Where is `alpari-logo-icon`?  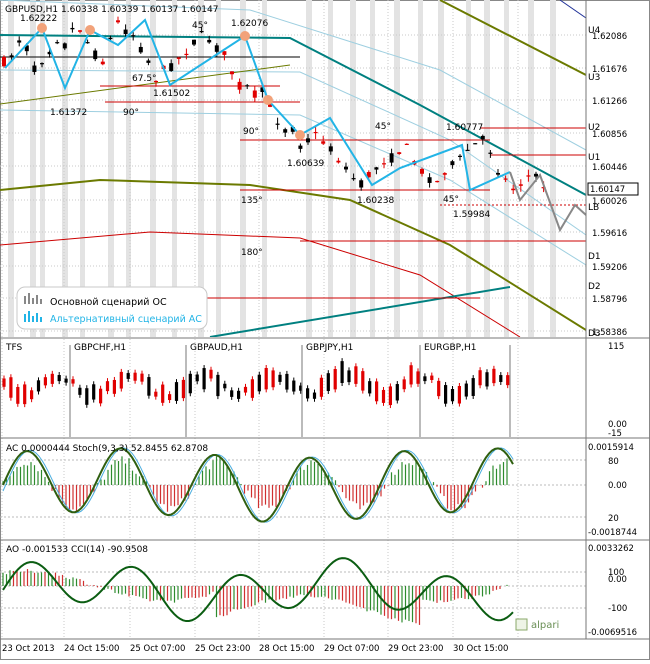 alpari-logo-icon is located at coordinates (521, 624).